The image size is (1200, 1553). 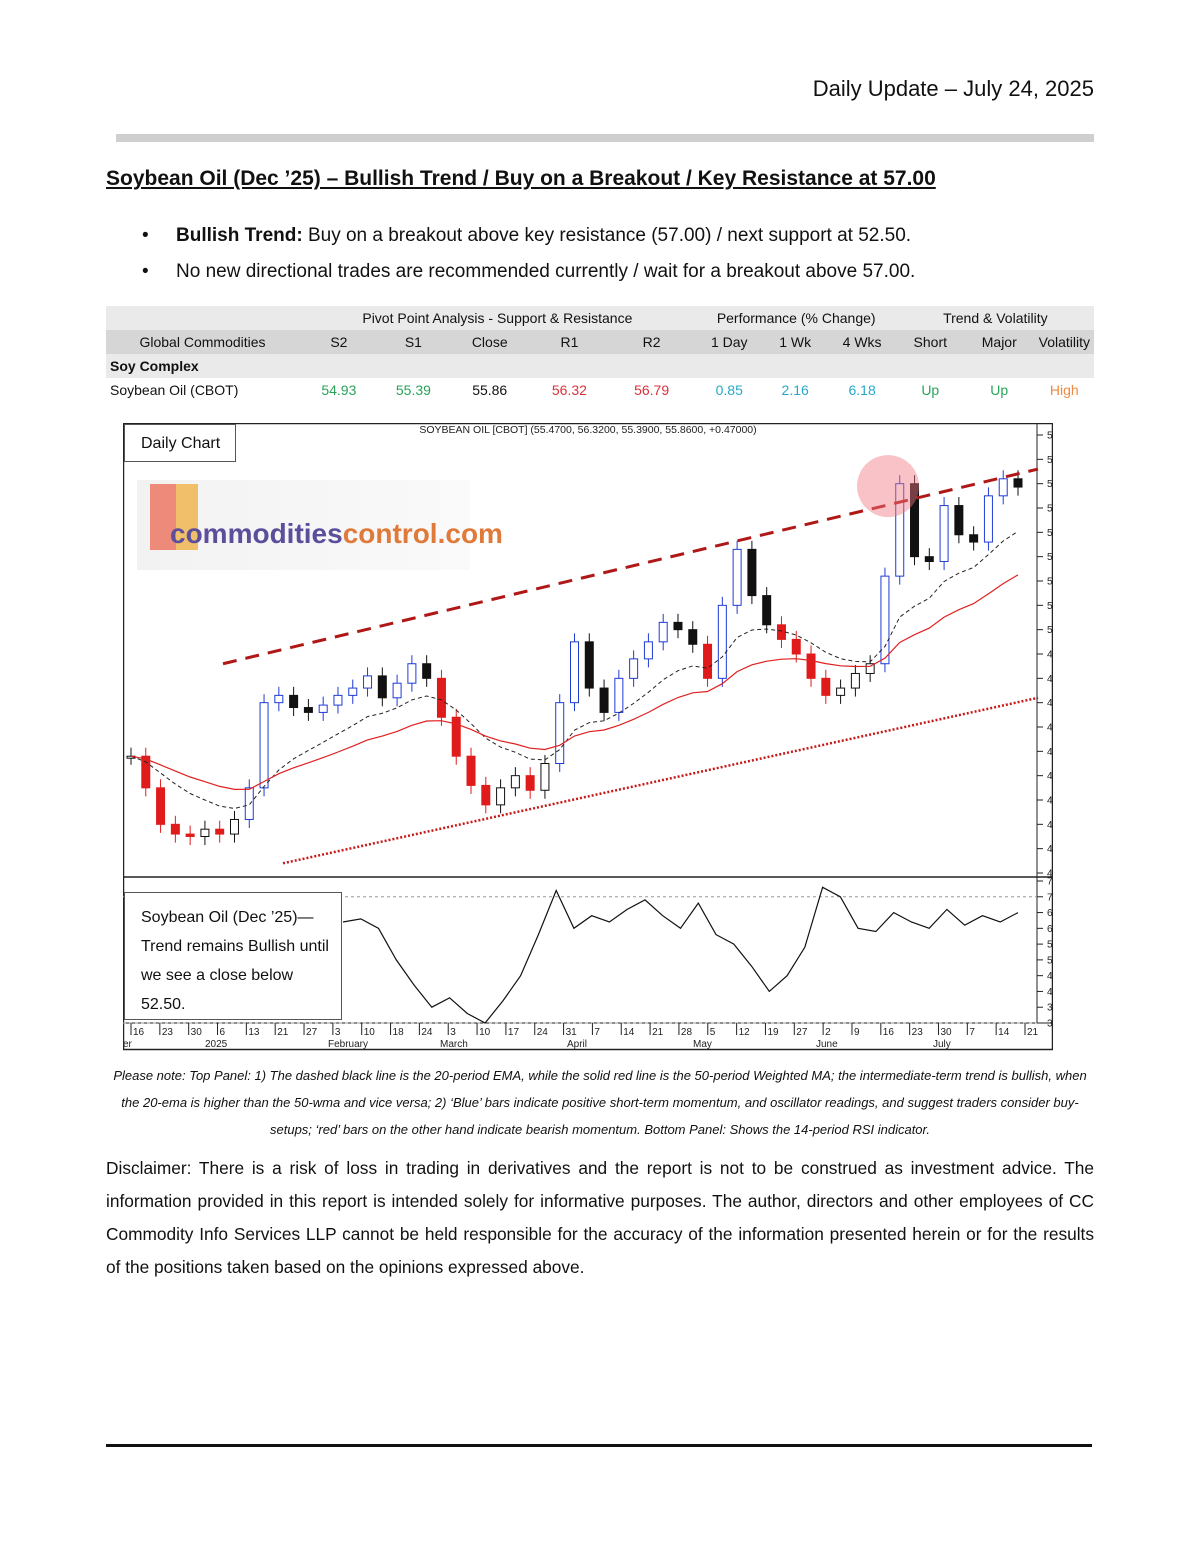 What do you see at coordinates (1064, 342) in the screenshot?
I see `col-header: Volatility` at bounding box center [1064, 342].